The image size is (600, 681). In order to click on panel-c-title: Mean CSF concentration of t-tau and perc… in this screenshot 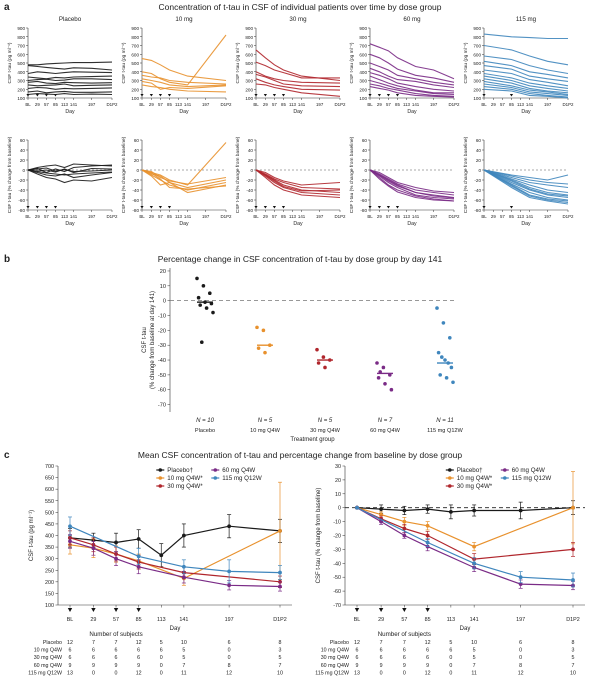, I will do `click(300, 455)`.